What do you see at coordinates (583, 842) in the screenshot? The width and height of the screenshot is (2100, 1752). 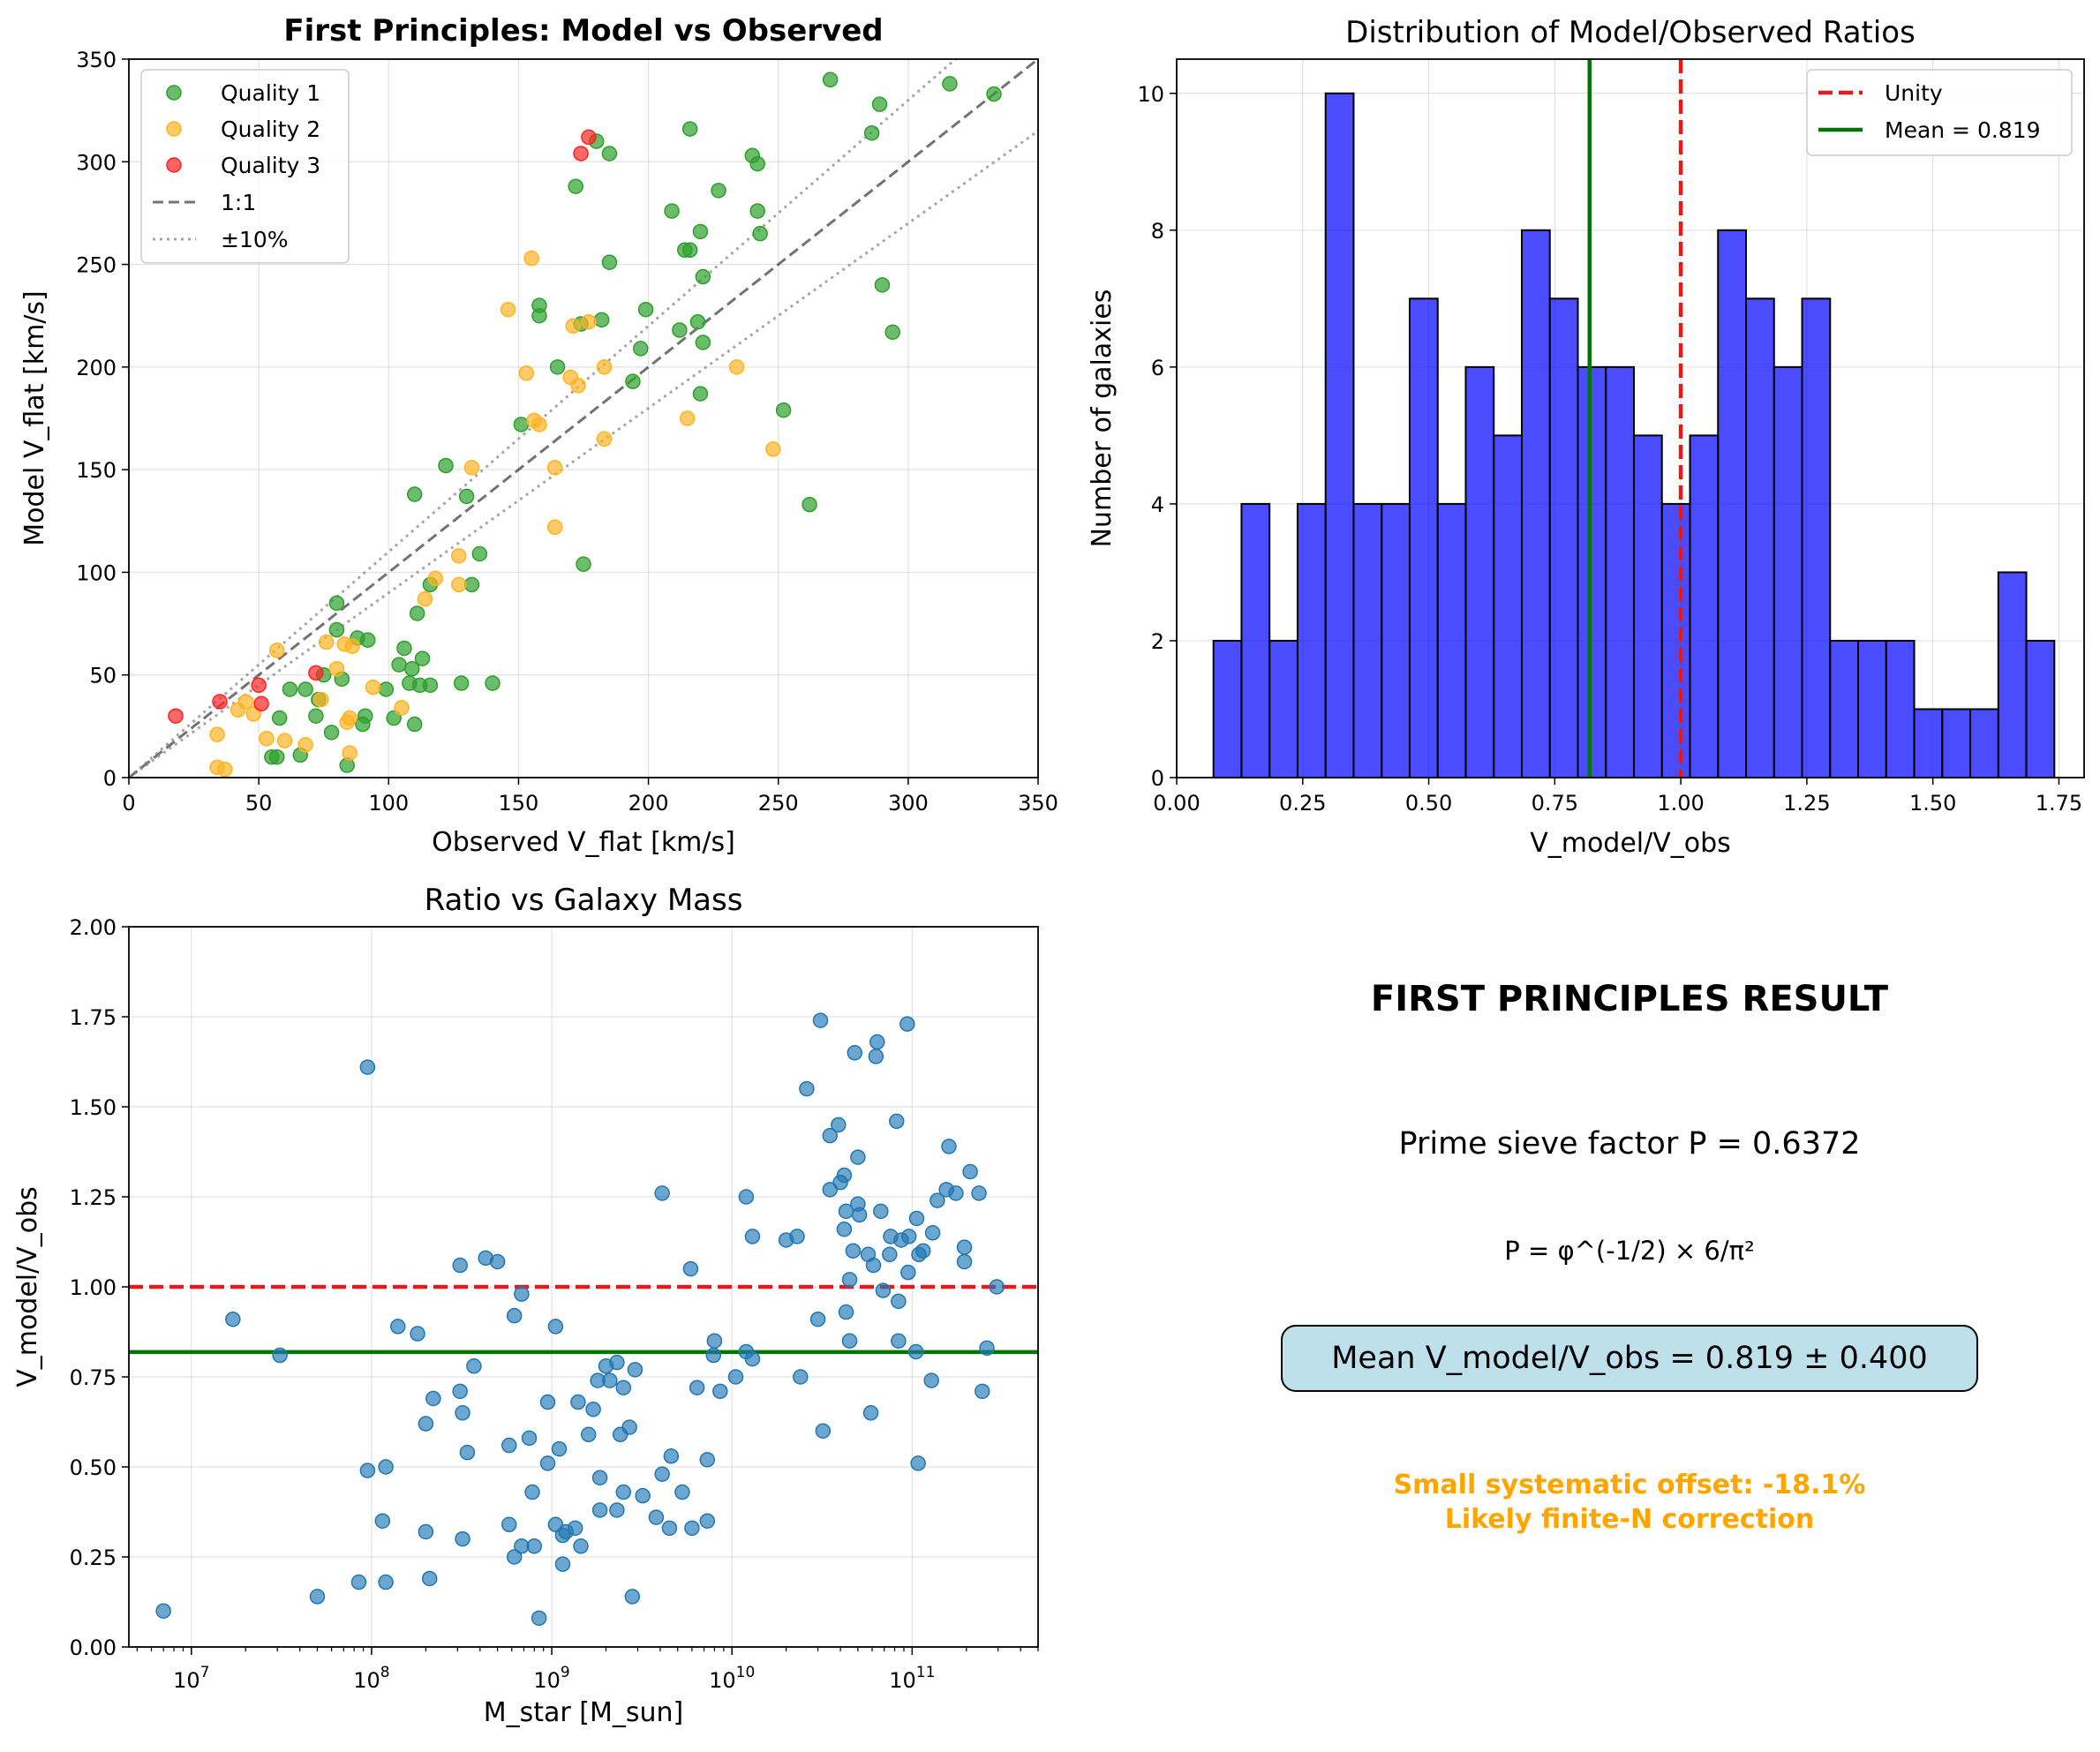 I see `x-axis-label: Observed V_flat [km/s]` at bounding box center [583, 842].